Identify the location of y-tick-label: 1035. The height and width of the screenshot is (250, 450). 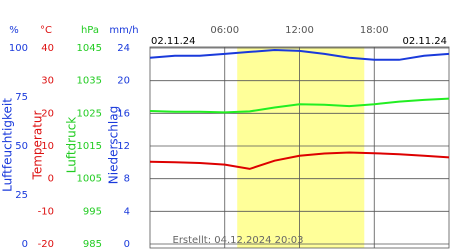
(89, 81).